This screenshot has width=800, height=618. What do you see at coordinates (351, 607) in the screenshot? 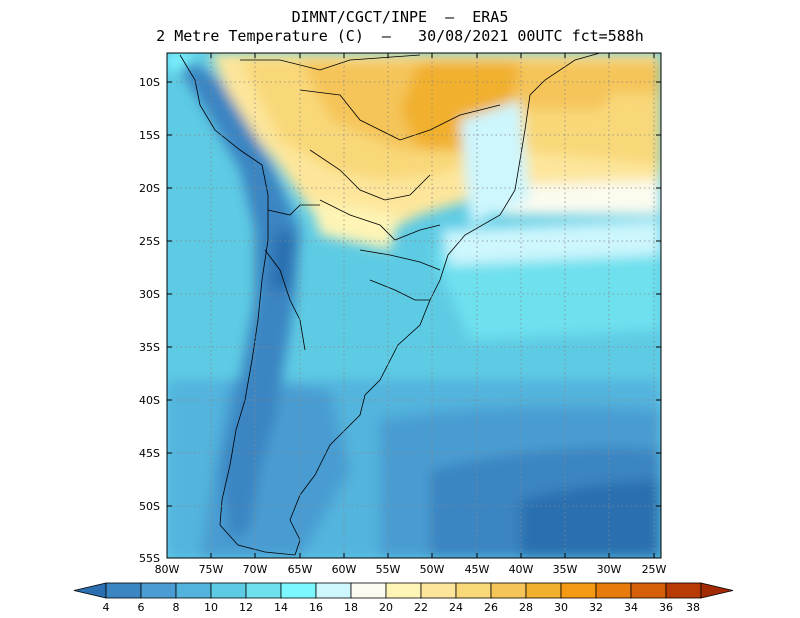
I see `colorbar-label-18: 18` at bounding box center [351, 607].